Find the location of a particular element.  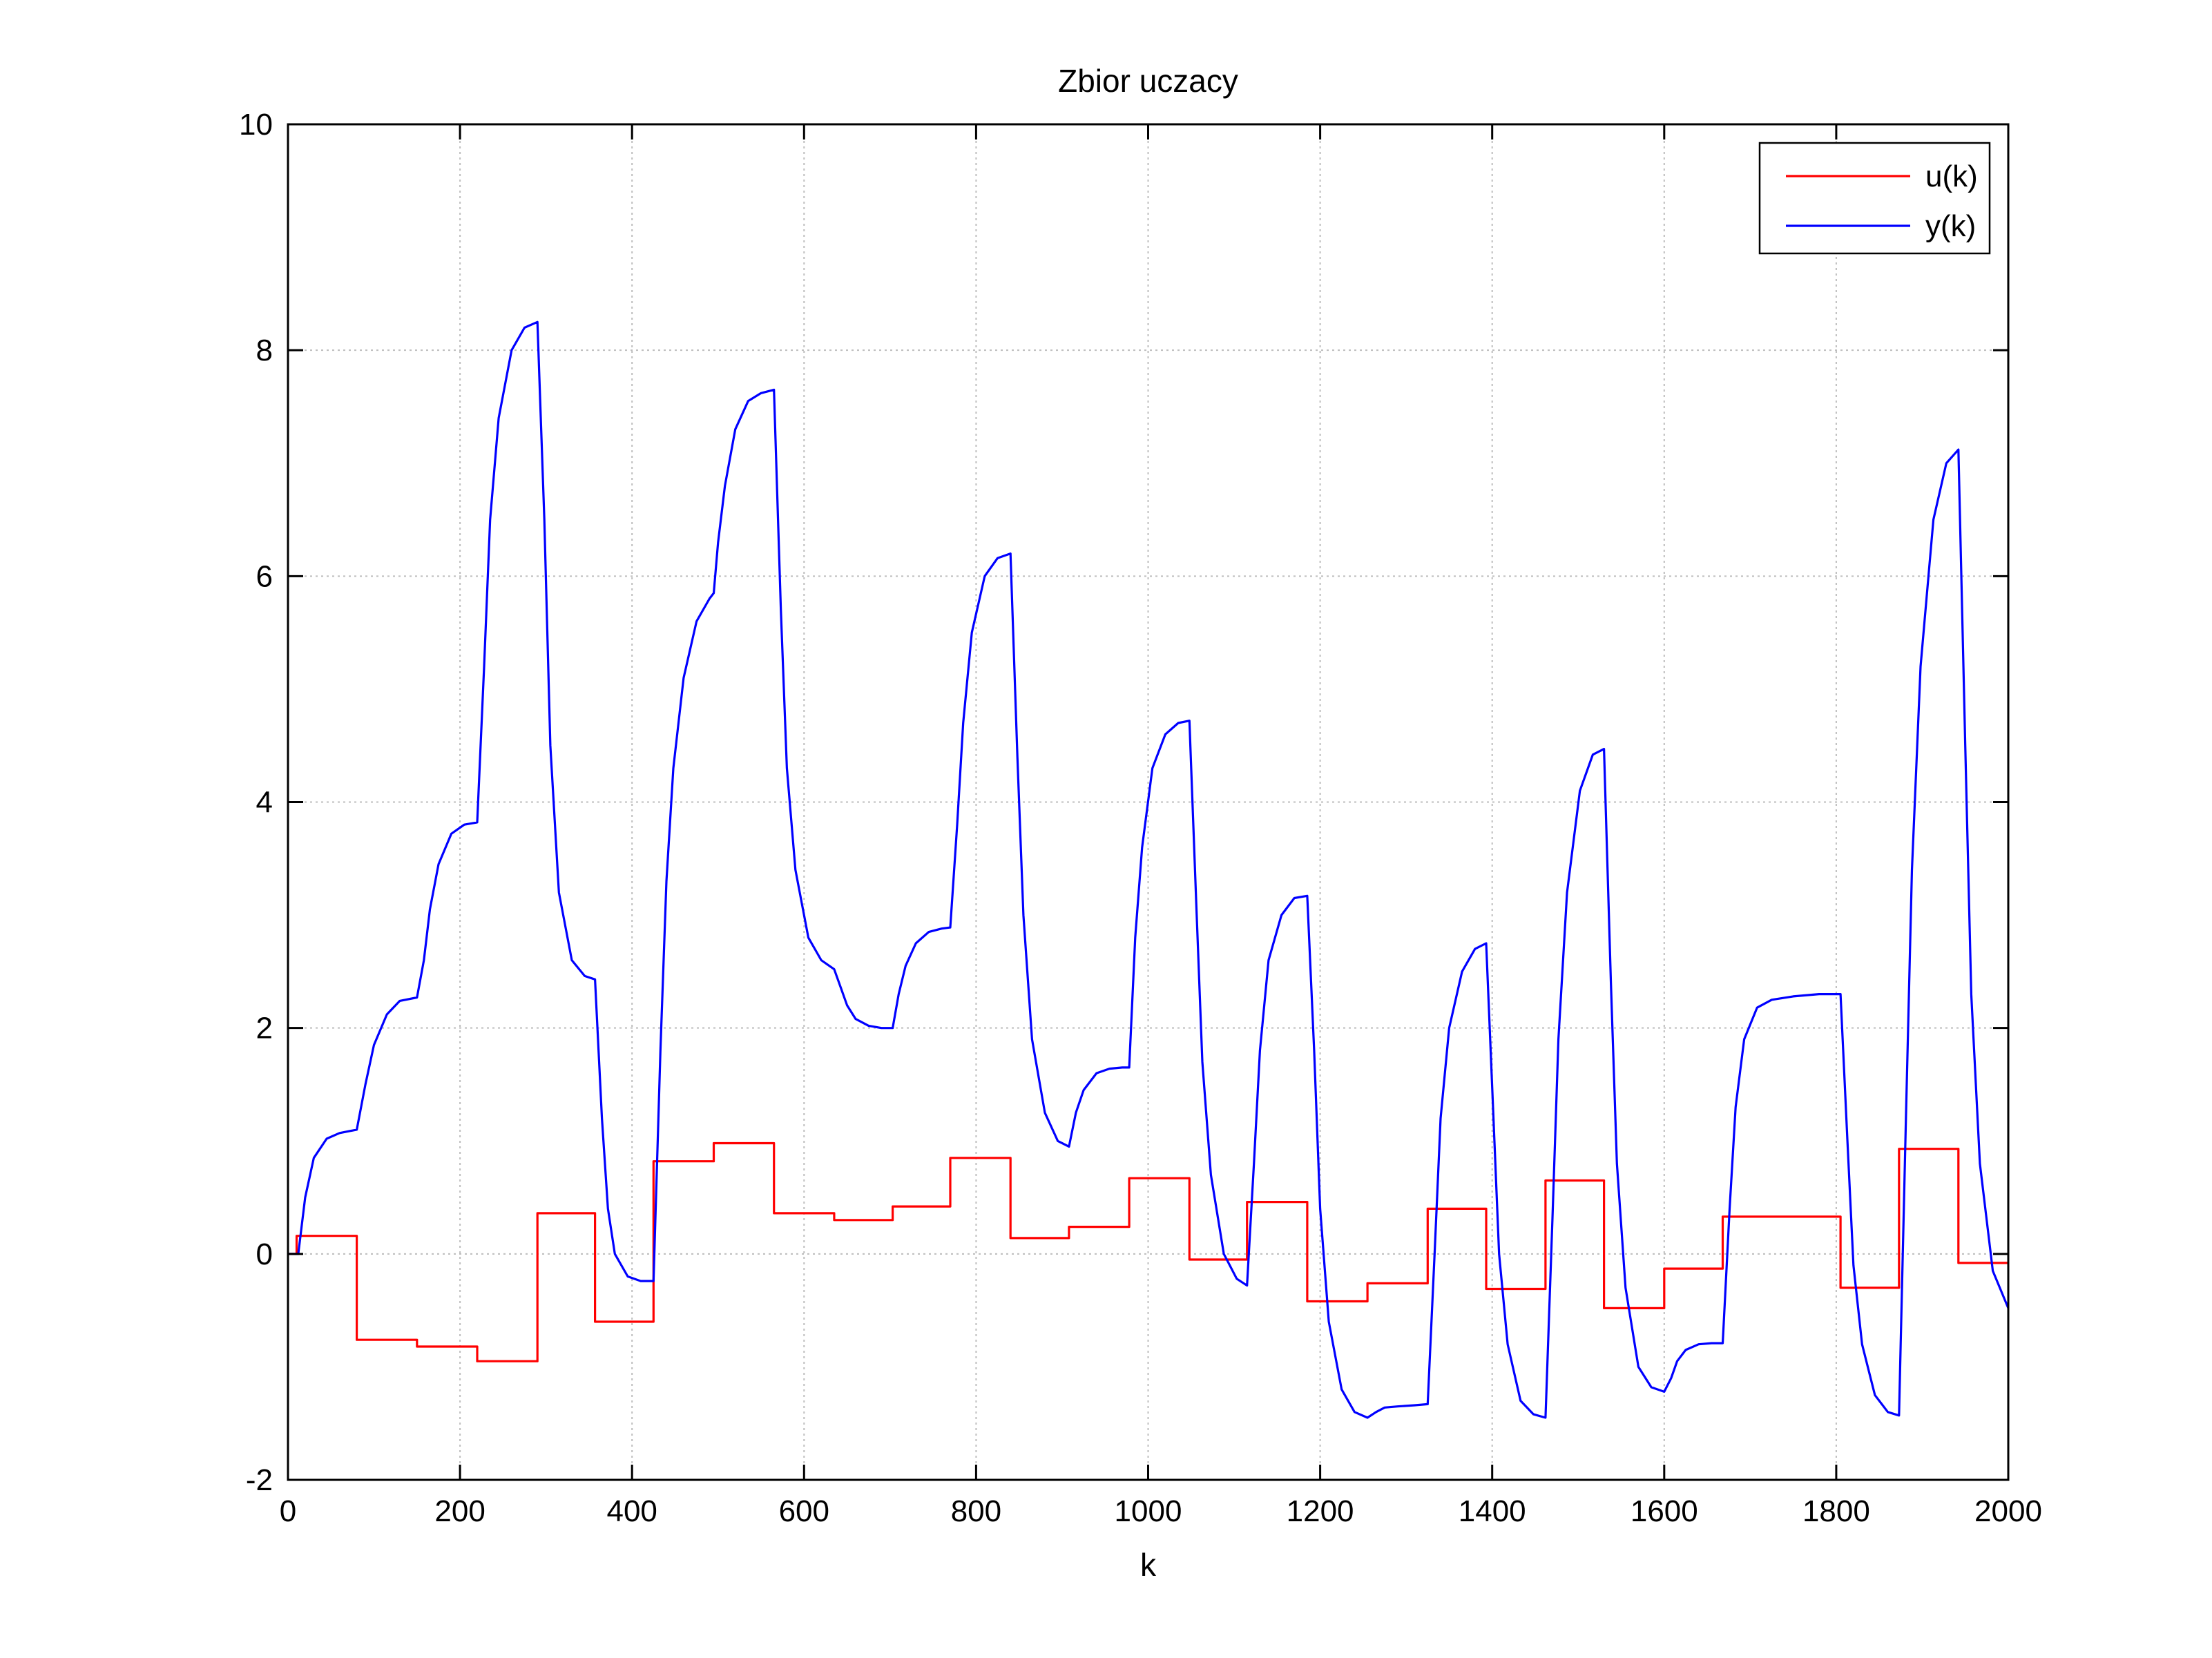

y-tick-label: 2 is located at coordinates (264, 1028).